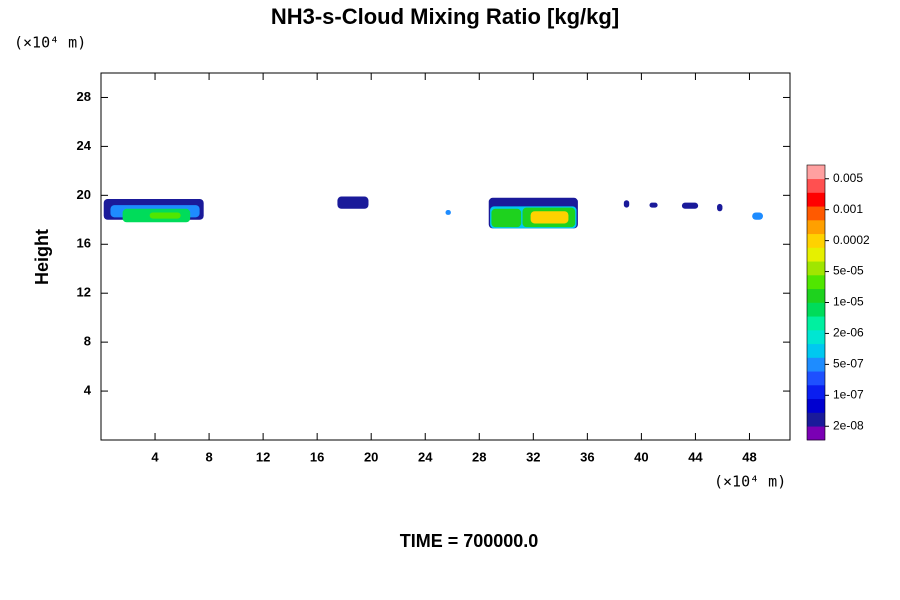  I want to click on x-tick-label: 28, so click(479, 456).